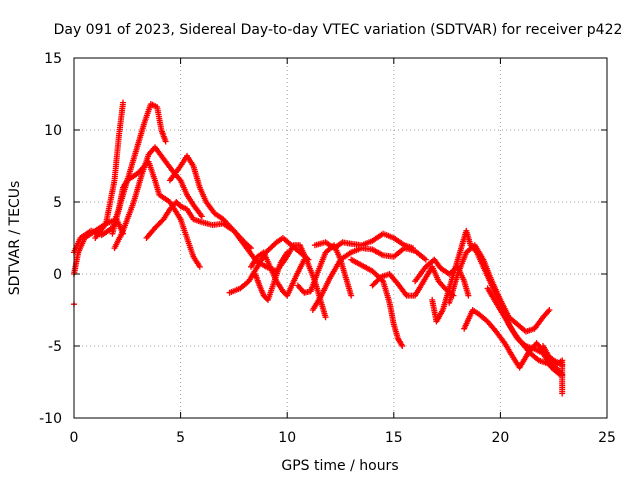 The height and width of the screenshot is (480, 640). I want to click on series-sat-v, so click(553, 370).